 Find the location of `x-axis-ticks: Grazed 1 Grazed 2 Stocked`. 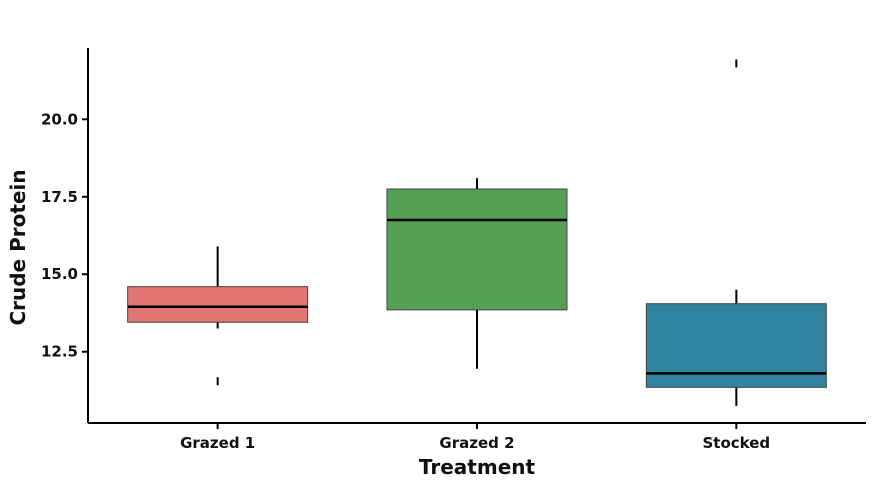

x-axis-ticks: Grazed 1 Grazed 2 Stocked is located at coordinates (475, 437).